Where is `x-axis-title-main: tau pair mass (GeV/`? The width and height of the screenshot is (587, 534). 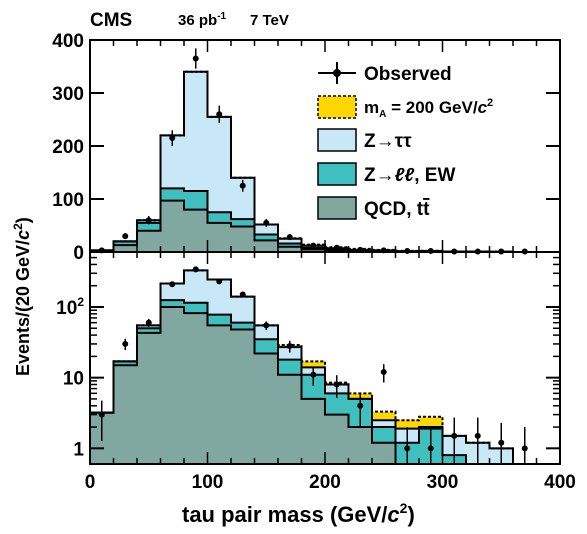
x-axis-title-main: tau pair mass (GeV/ is located at coordinates (284, 514).